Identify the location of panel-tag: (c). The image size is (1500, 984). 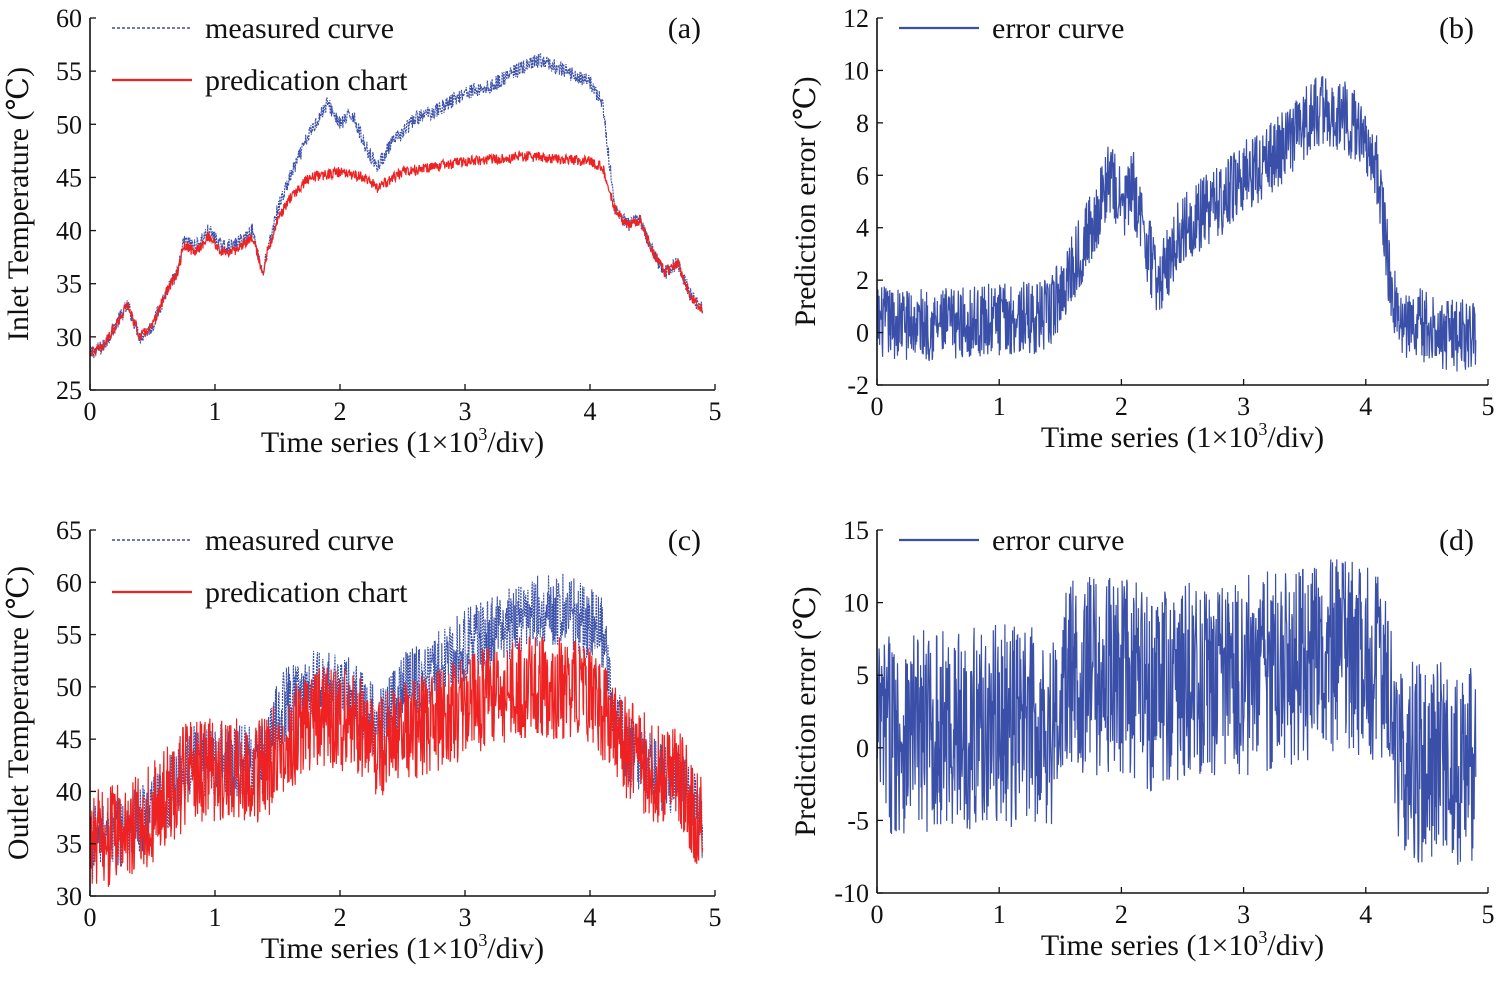
(684, 540).